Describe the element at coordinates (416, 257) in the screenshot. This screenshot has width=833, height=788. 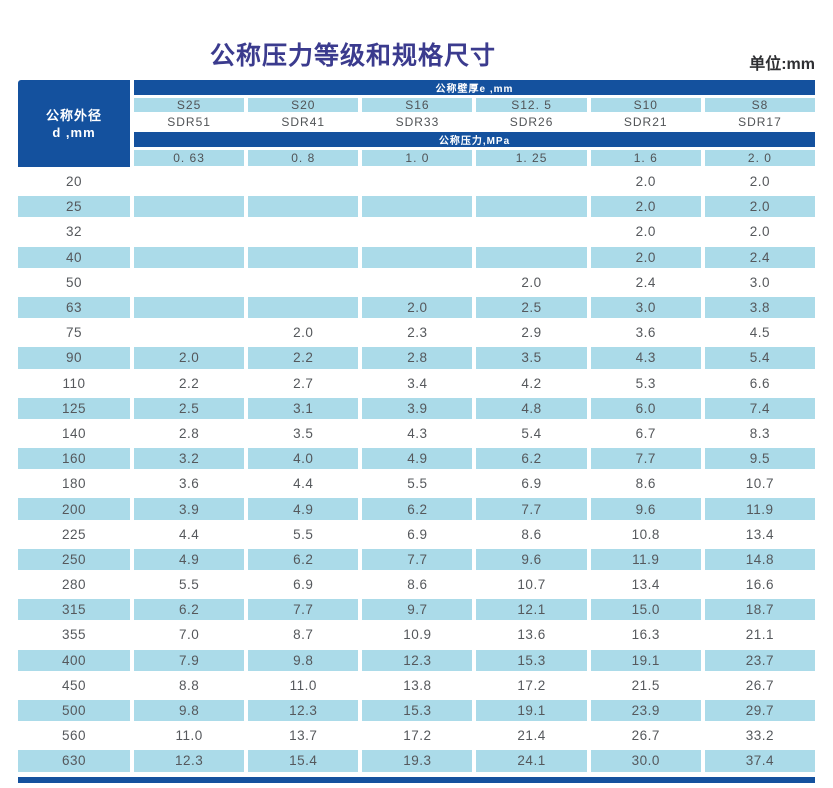
I see `table-row: 40 2.0 2.4` at that location.